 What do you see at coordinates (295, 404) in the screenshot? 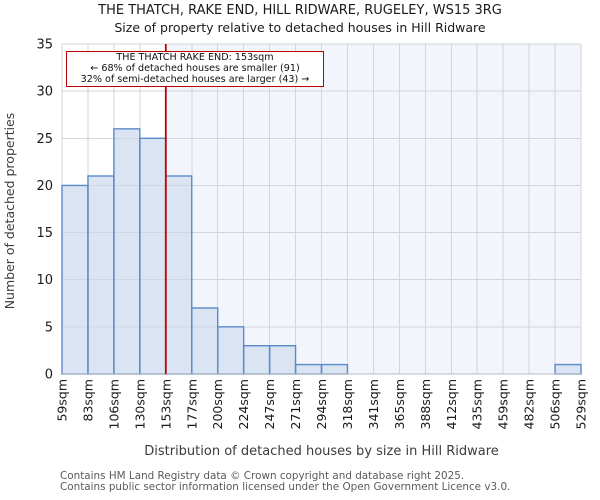
I see `x-tick-label: 271sqm` at bounding box center [295, 404].